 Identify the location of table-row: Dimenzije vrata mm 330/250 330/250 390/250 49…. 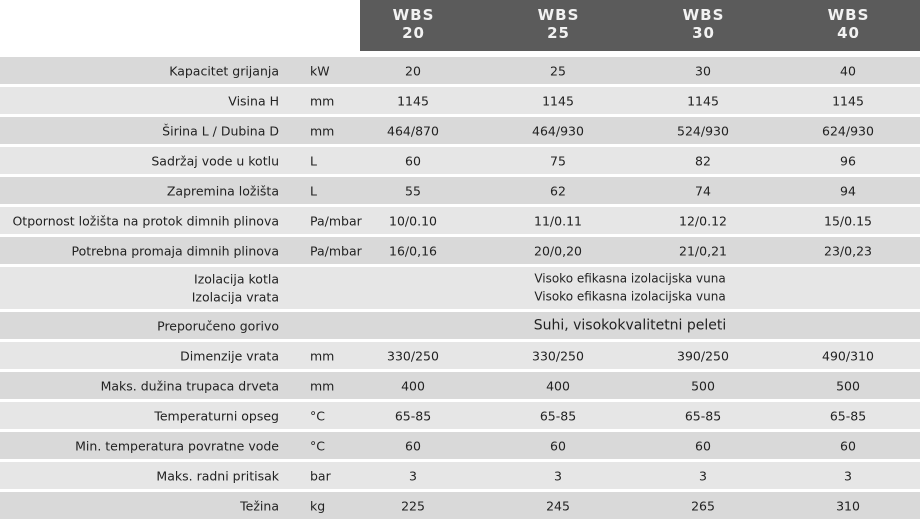
(460, 355).